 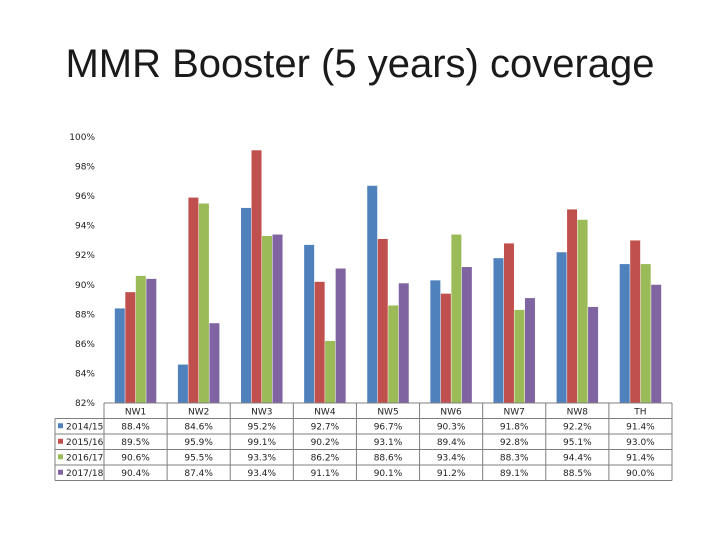 What do you see at coordinates (640, 443) in the screenshot?
I see `data-label: 93.0%` at bounding box center [640, 443].